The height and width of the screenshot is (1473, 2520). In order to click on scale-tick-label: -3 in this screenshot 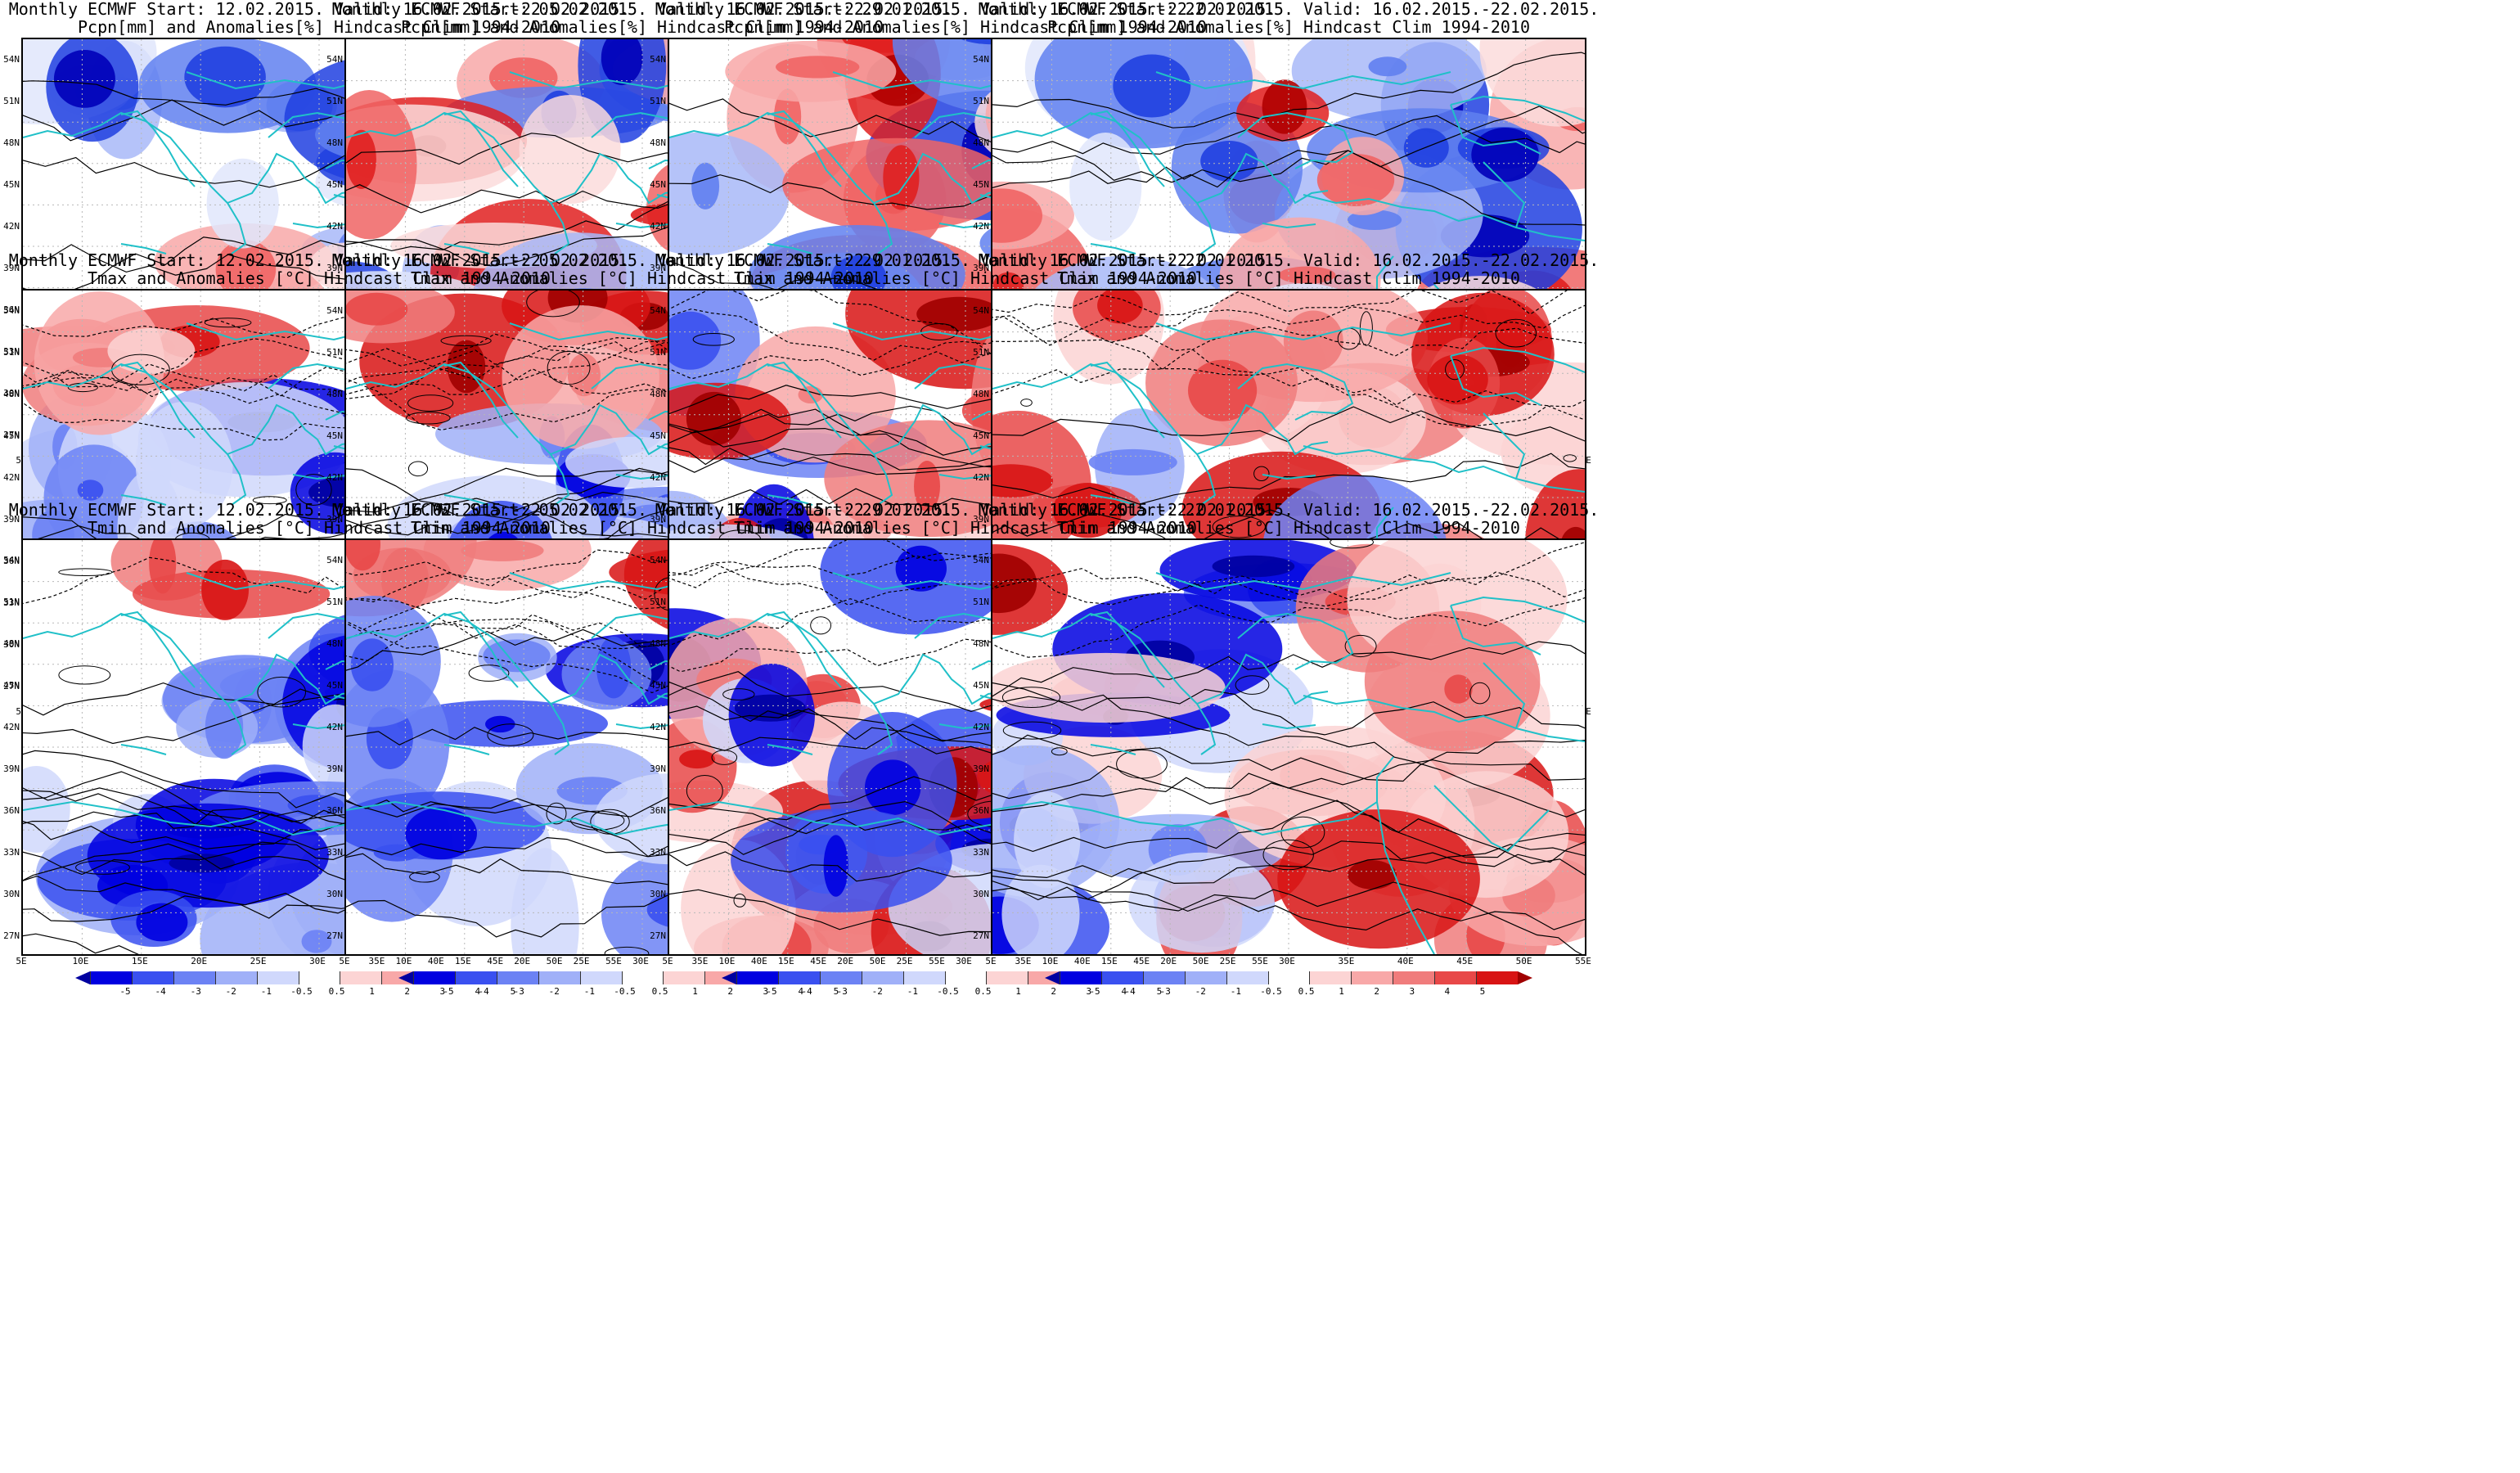, I will do `click(842, 992)`.